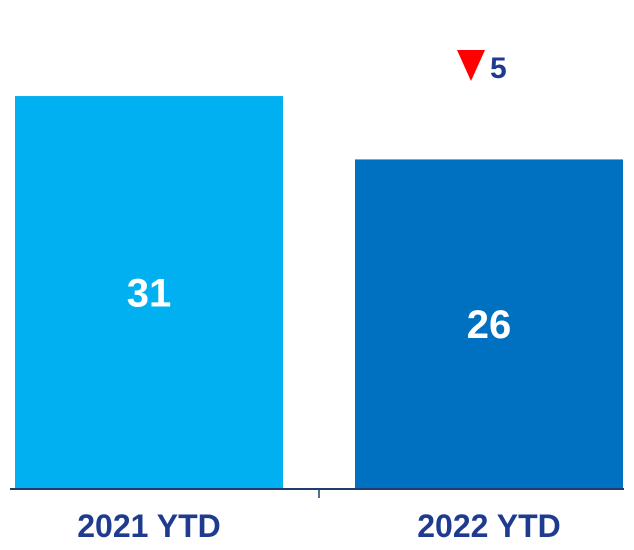 The width and height of the screenshot is (634, 550). Describe the element at coordinates (498, 68) in the screenshot. I see `change-label: 5` at that location.